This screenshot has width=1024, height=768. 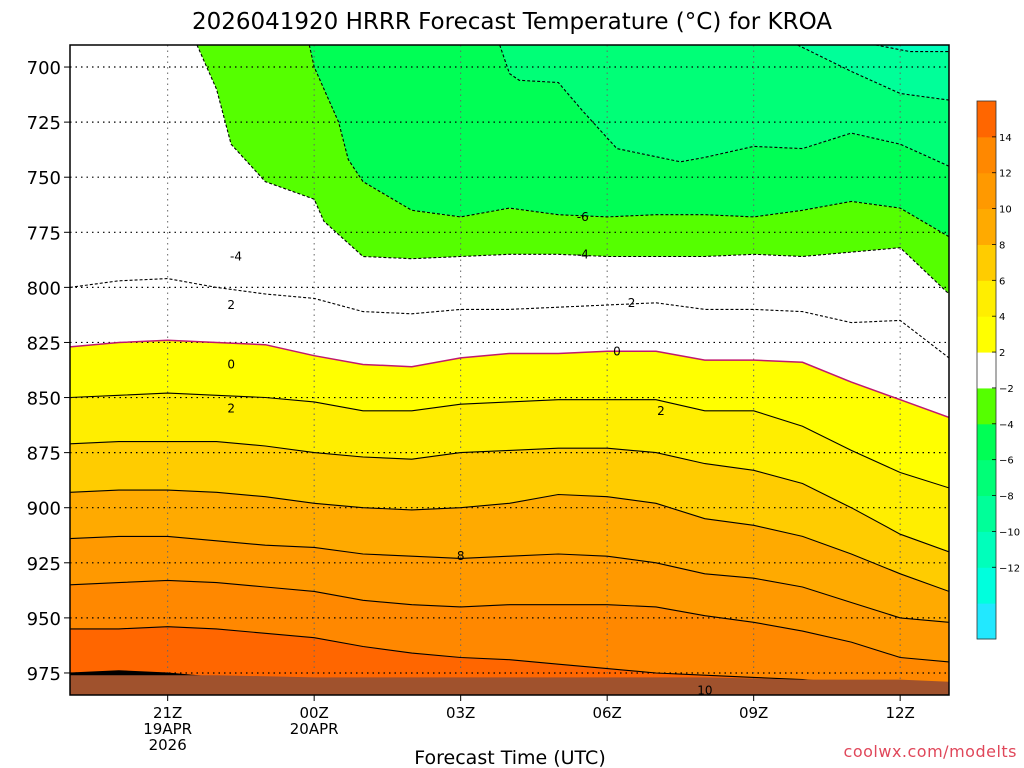 I want to click on colorbar-legend: 14 12 10 8 6 4 2 −2 −4 −6 −8 −10 −12, so click(x=998, y=370).